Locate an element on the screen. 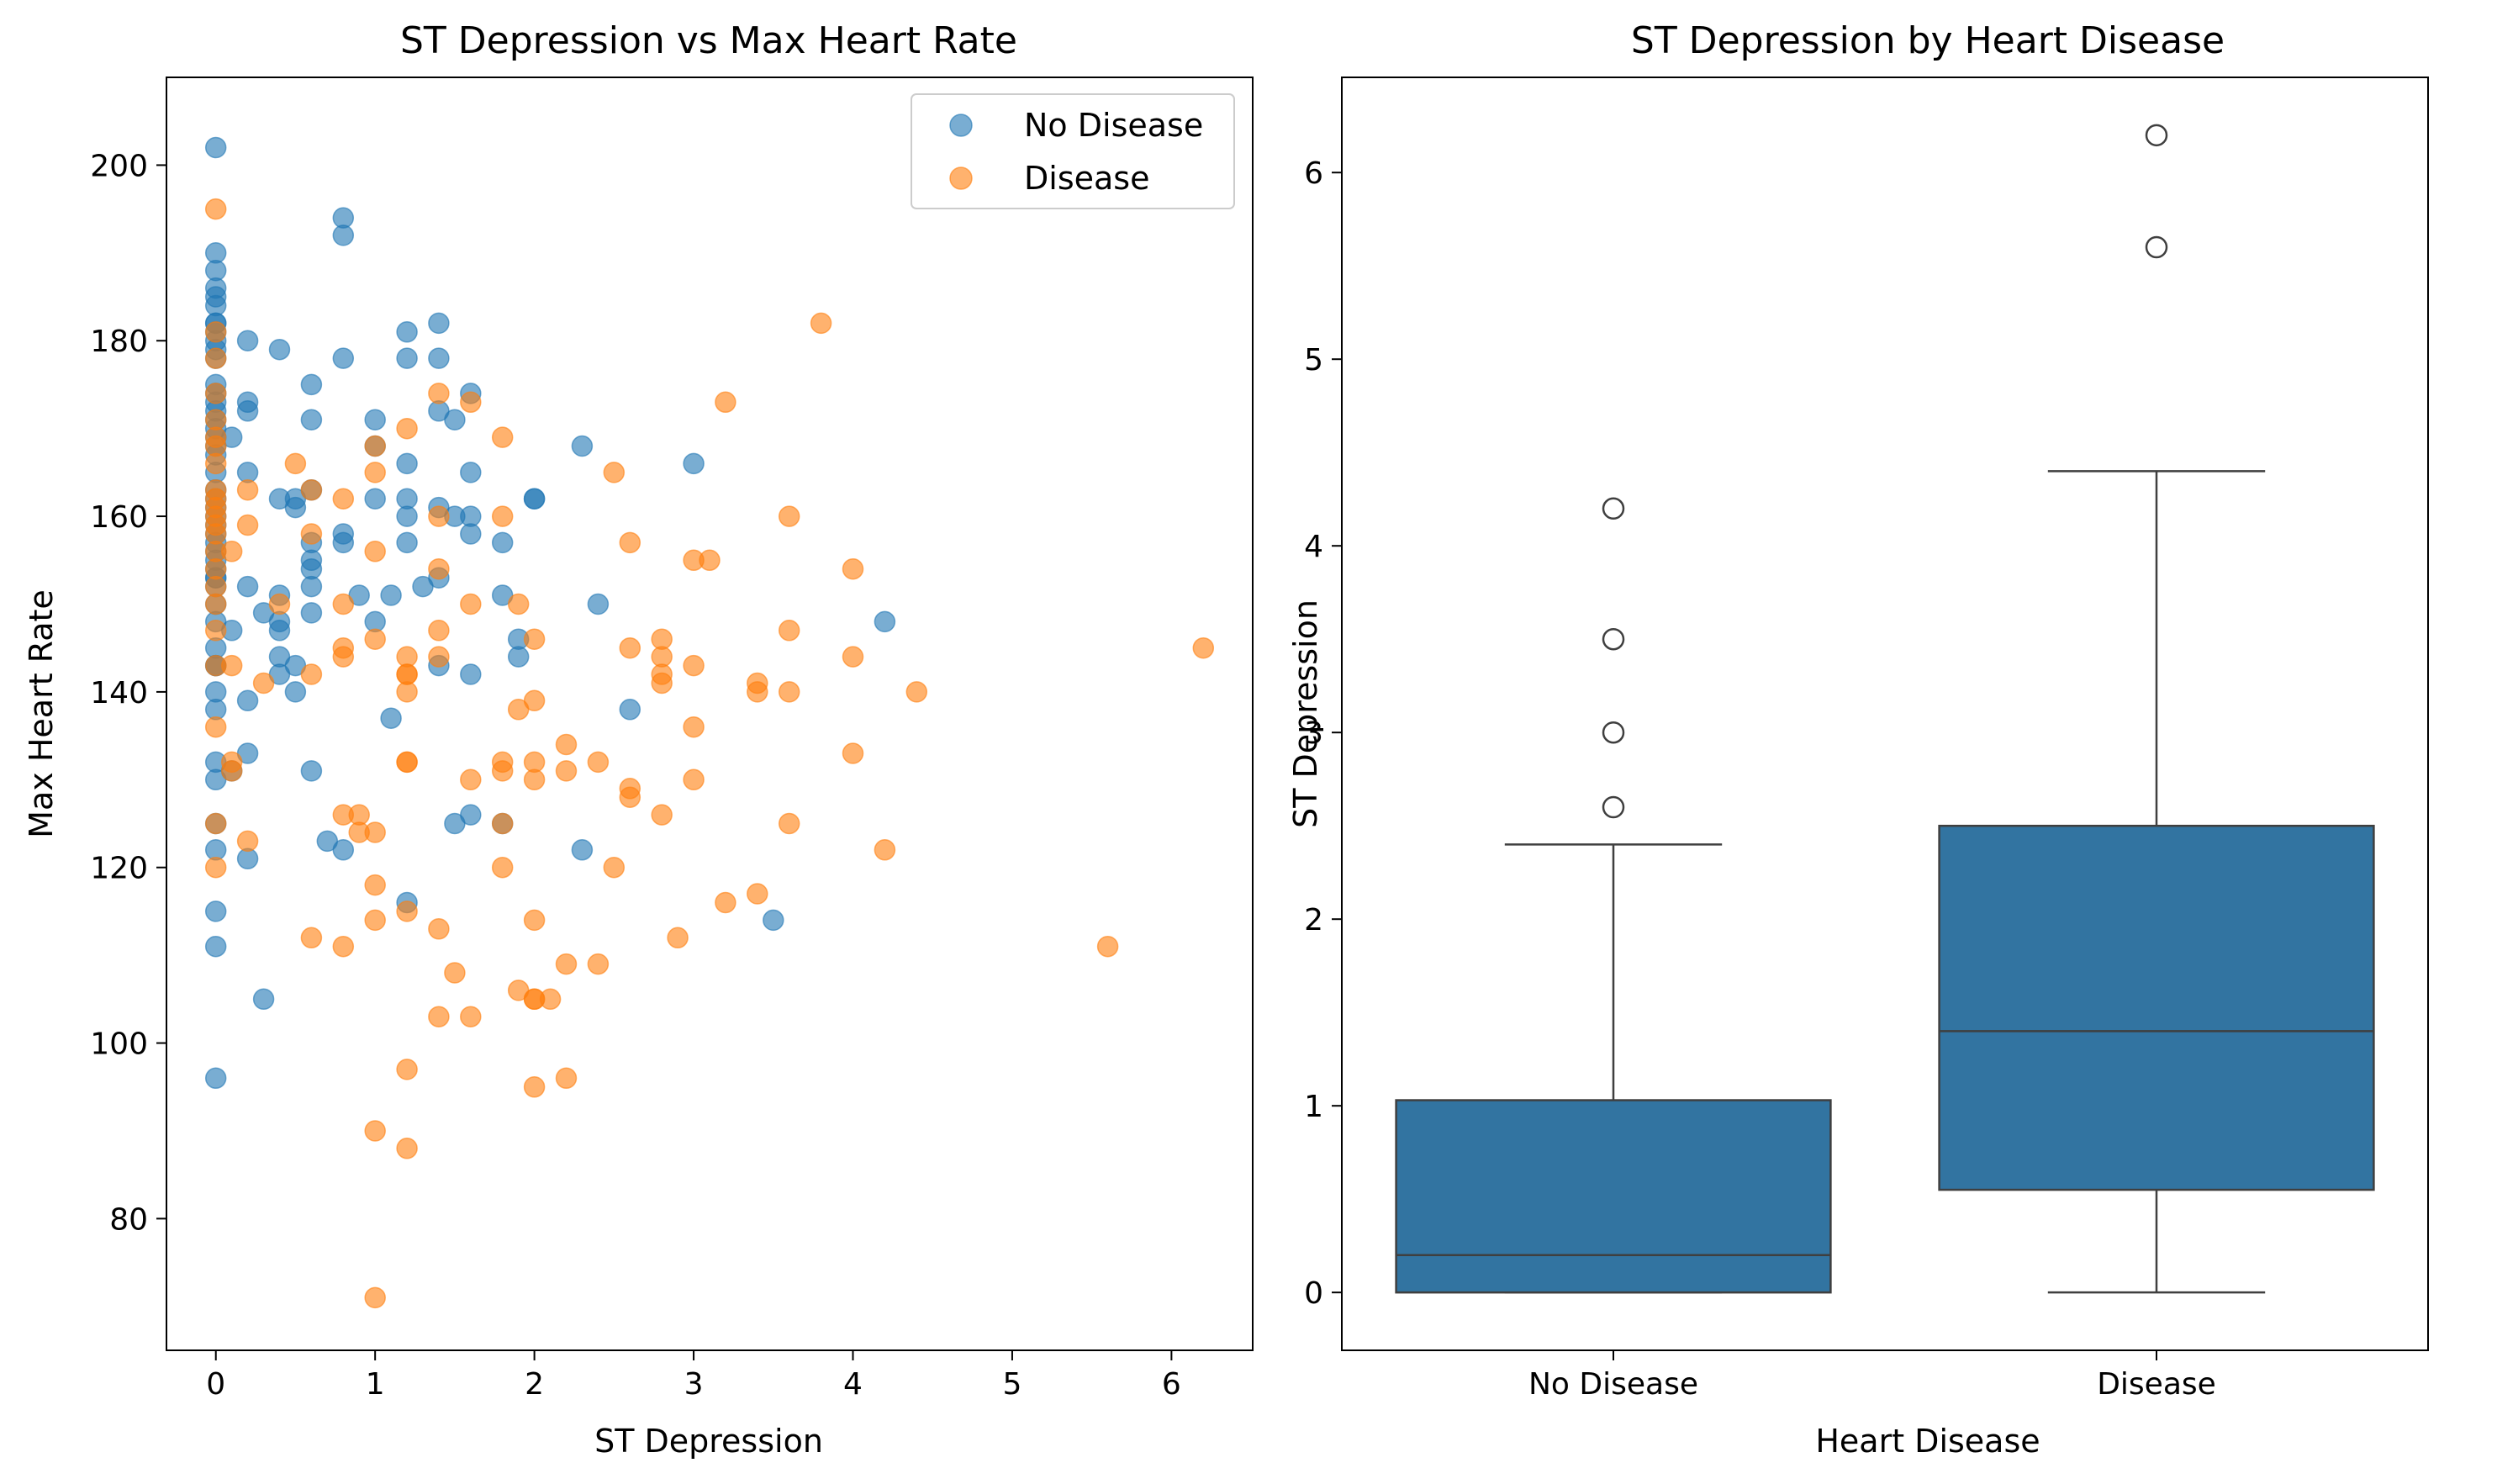  scatter-x-tick-label: 3 is located at coordinates (694, 1384).